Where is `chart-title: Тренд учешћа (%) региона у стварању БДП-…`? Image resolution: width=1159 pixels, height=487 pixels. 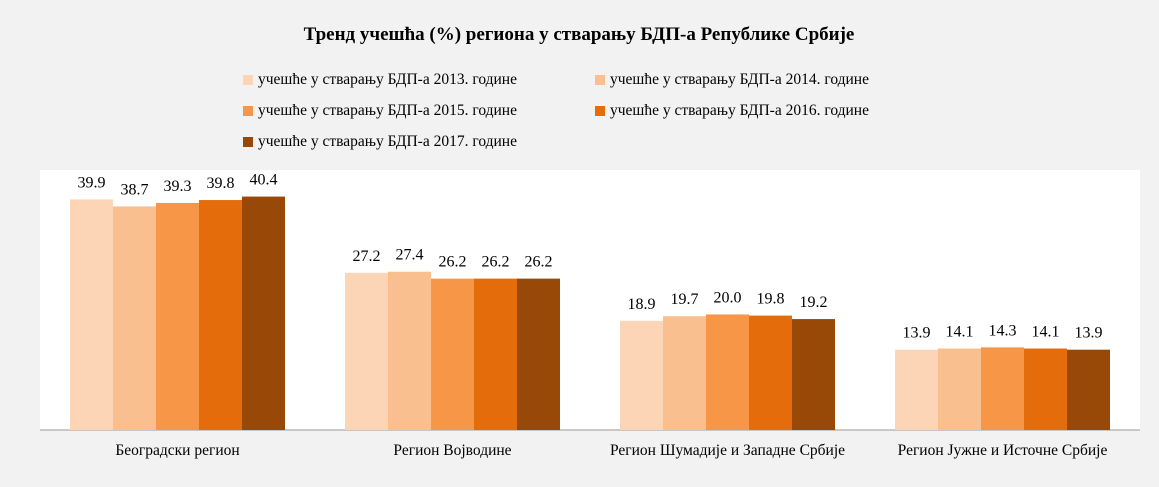 chart-title: Тренд учешћа (%) региона у стварању БДП-… is located at coordinates (579, 34).